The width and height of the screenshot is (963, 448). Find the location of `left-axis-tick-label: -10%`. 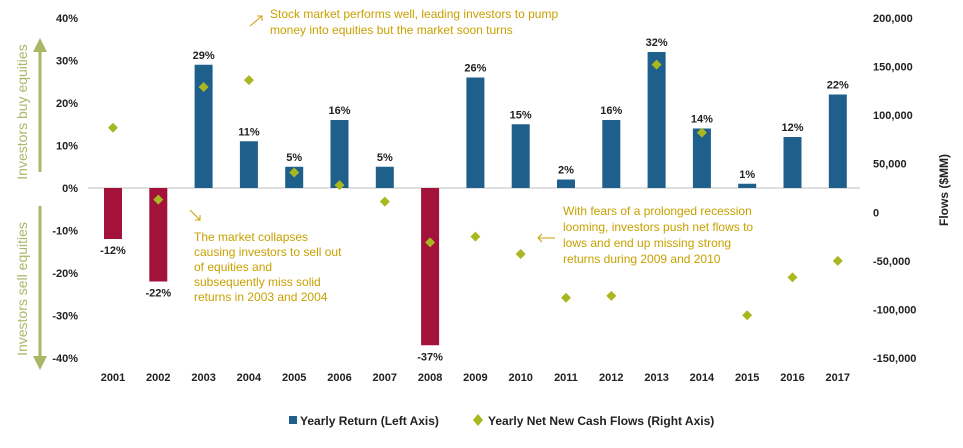

left-axis-tick-label: -10% is located at coordinates (65, 232).